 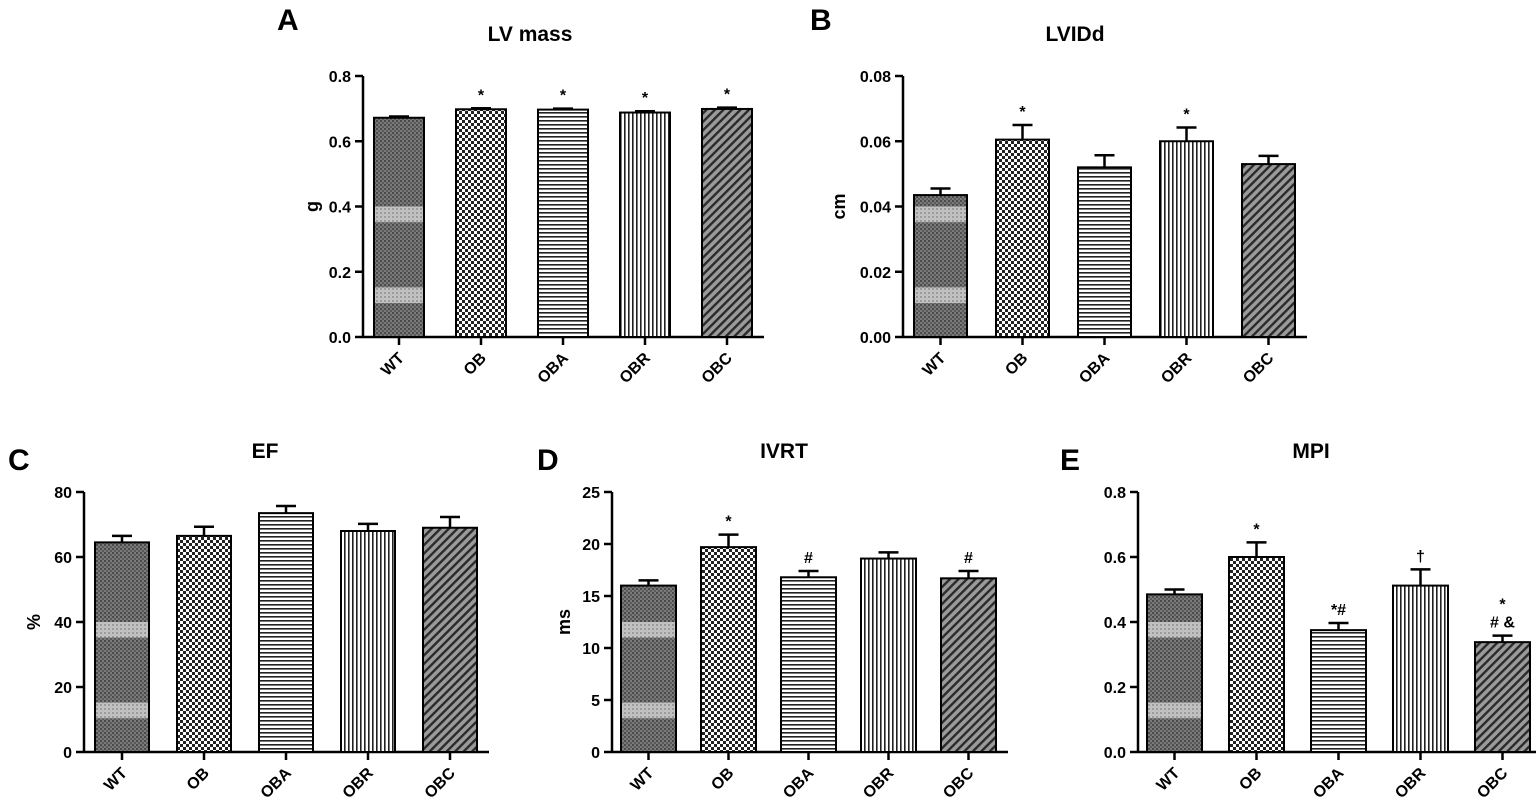 I want to click on y-tick-label: 0, so click(x=595, y=753).